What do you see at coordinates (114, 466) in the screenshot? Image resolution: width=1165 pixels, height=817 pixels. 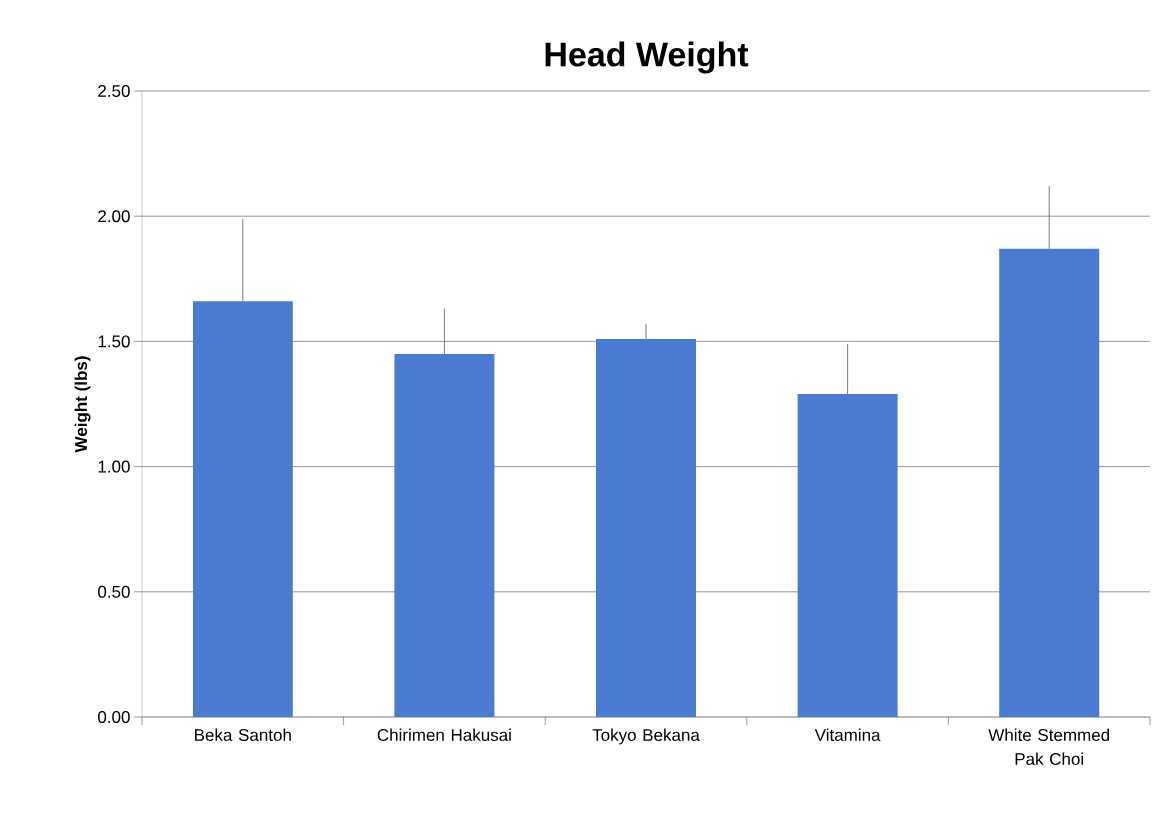 I see `y-tick-label: 1.00` at bounding box center [114, 466].